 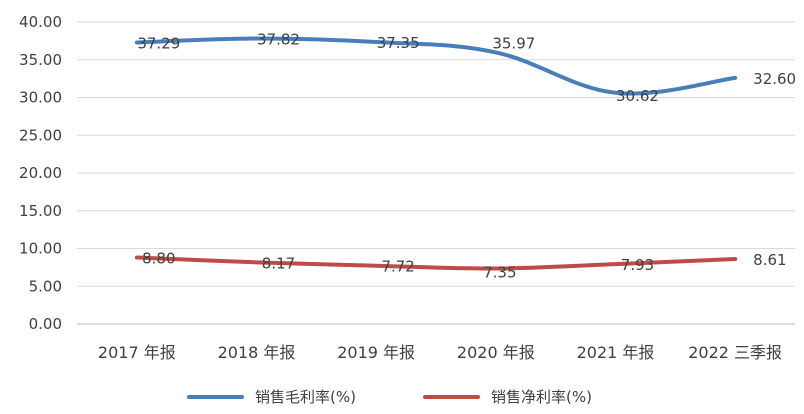 I want to click on data-label: 37.29, so click(x=158, y=43).